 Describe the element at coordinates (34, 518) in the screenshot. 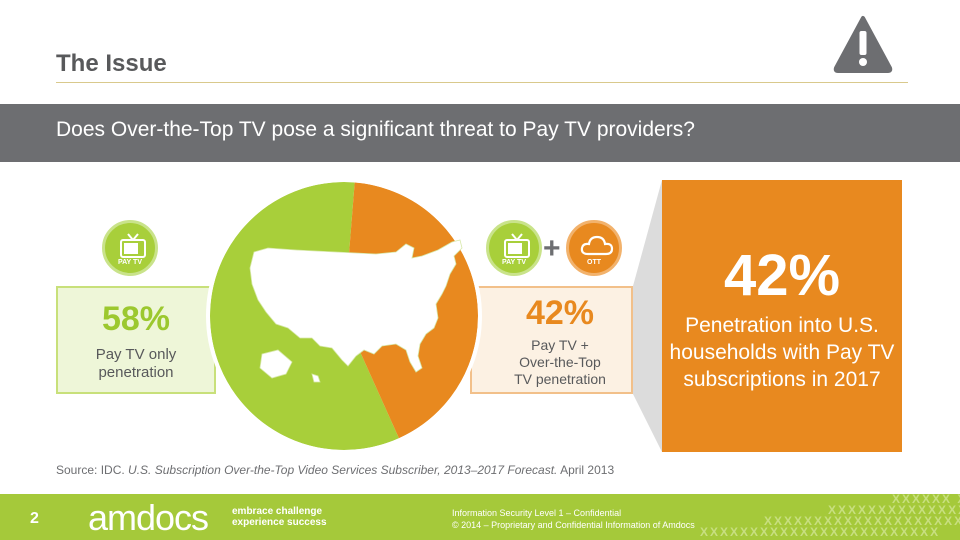

I see `page-number: 2` at that location.